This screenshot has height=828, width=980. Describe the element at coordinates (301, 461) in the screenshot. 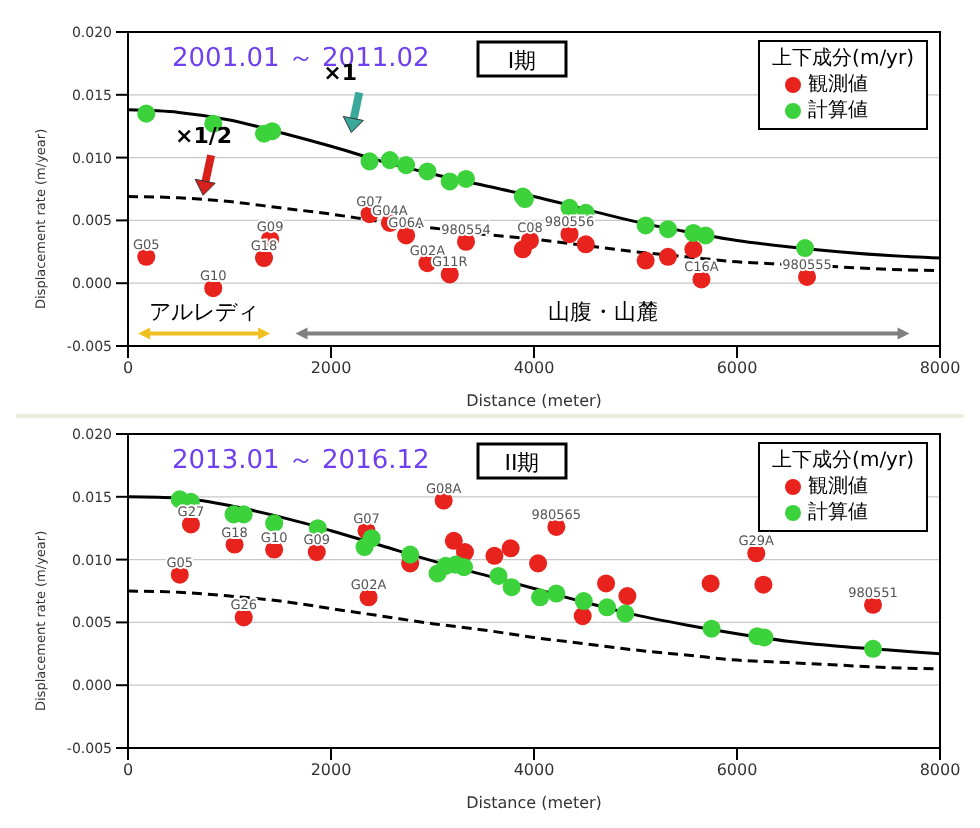

I see `text: 2013.01 ～ 2016.12` at that location.